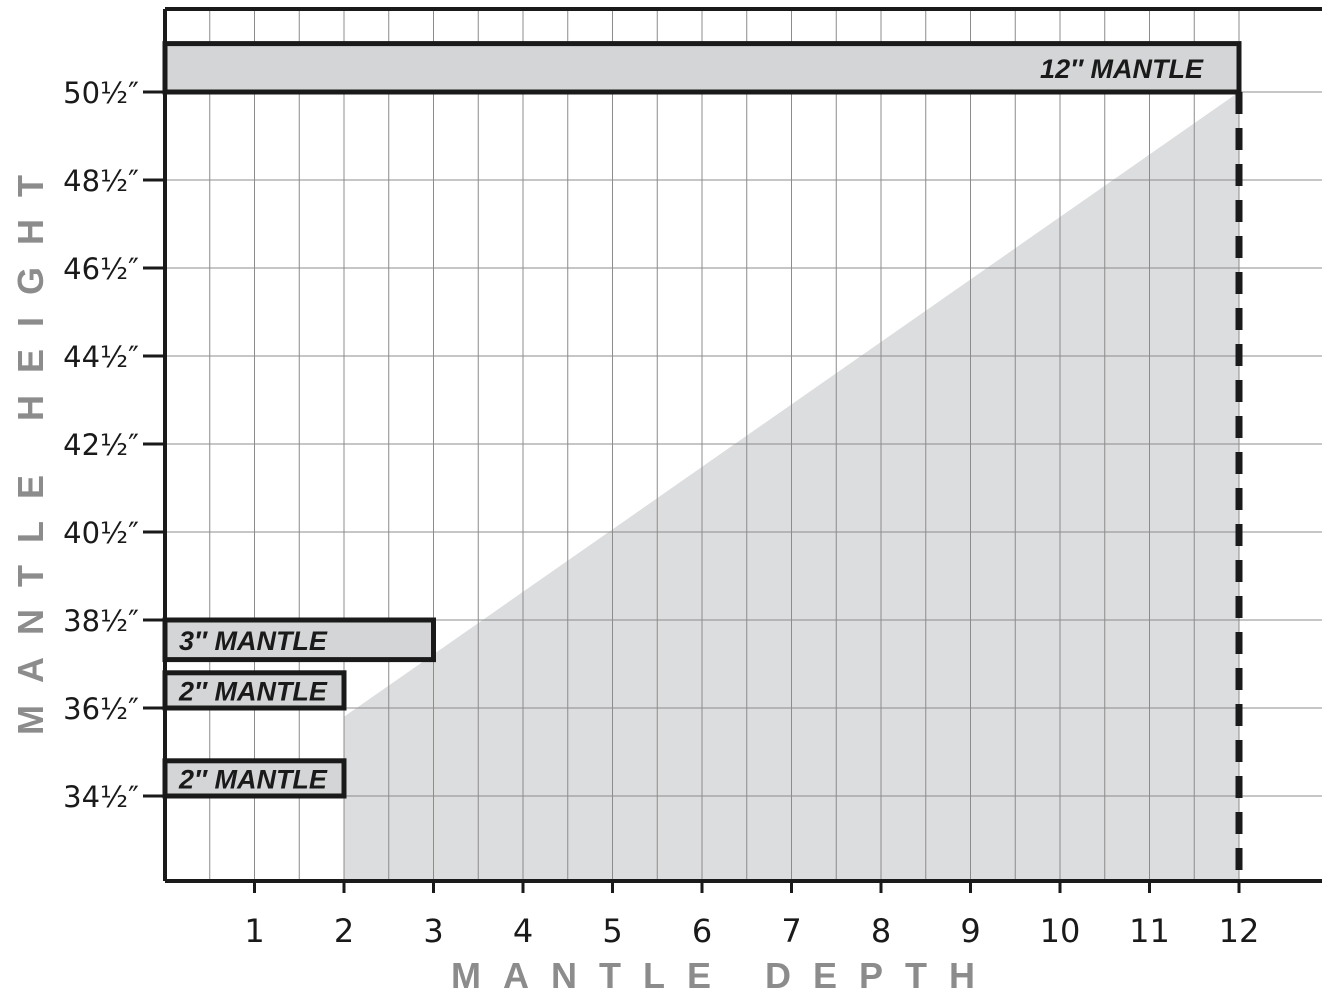  What do you see at coordinates (612, 931) in the screenshot?
I see `x-tick-label: 5` at bounding box center [612, 931].